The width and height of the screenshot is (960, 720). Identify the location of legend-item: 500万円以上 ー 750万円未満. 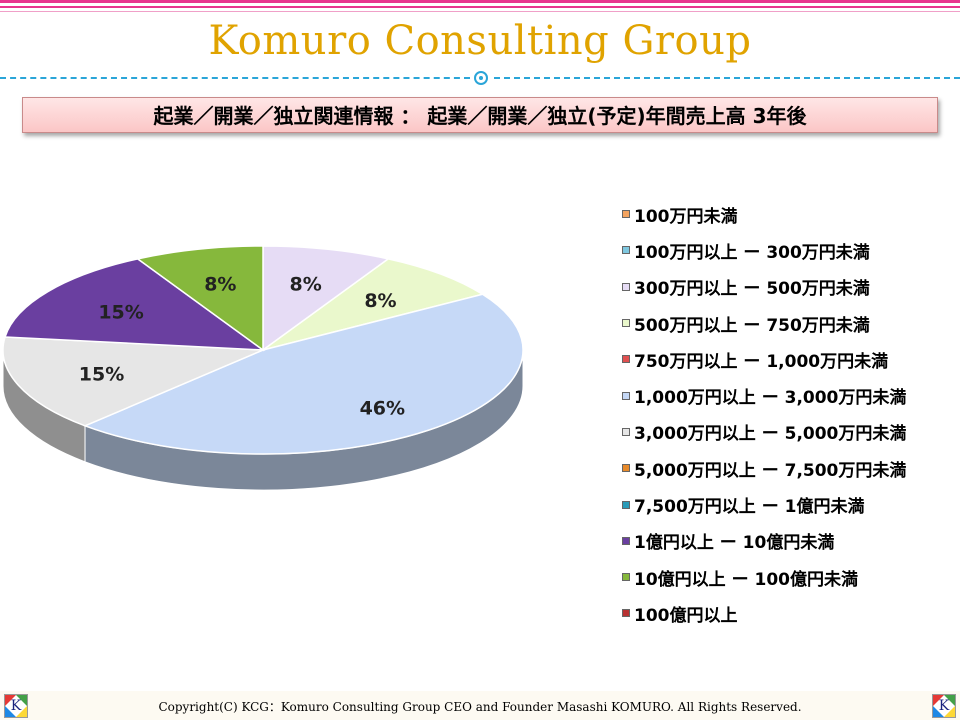
(791, 323).